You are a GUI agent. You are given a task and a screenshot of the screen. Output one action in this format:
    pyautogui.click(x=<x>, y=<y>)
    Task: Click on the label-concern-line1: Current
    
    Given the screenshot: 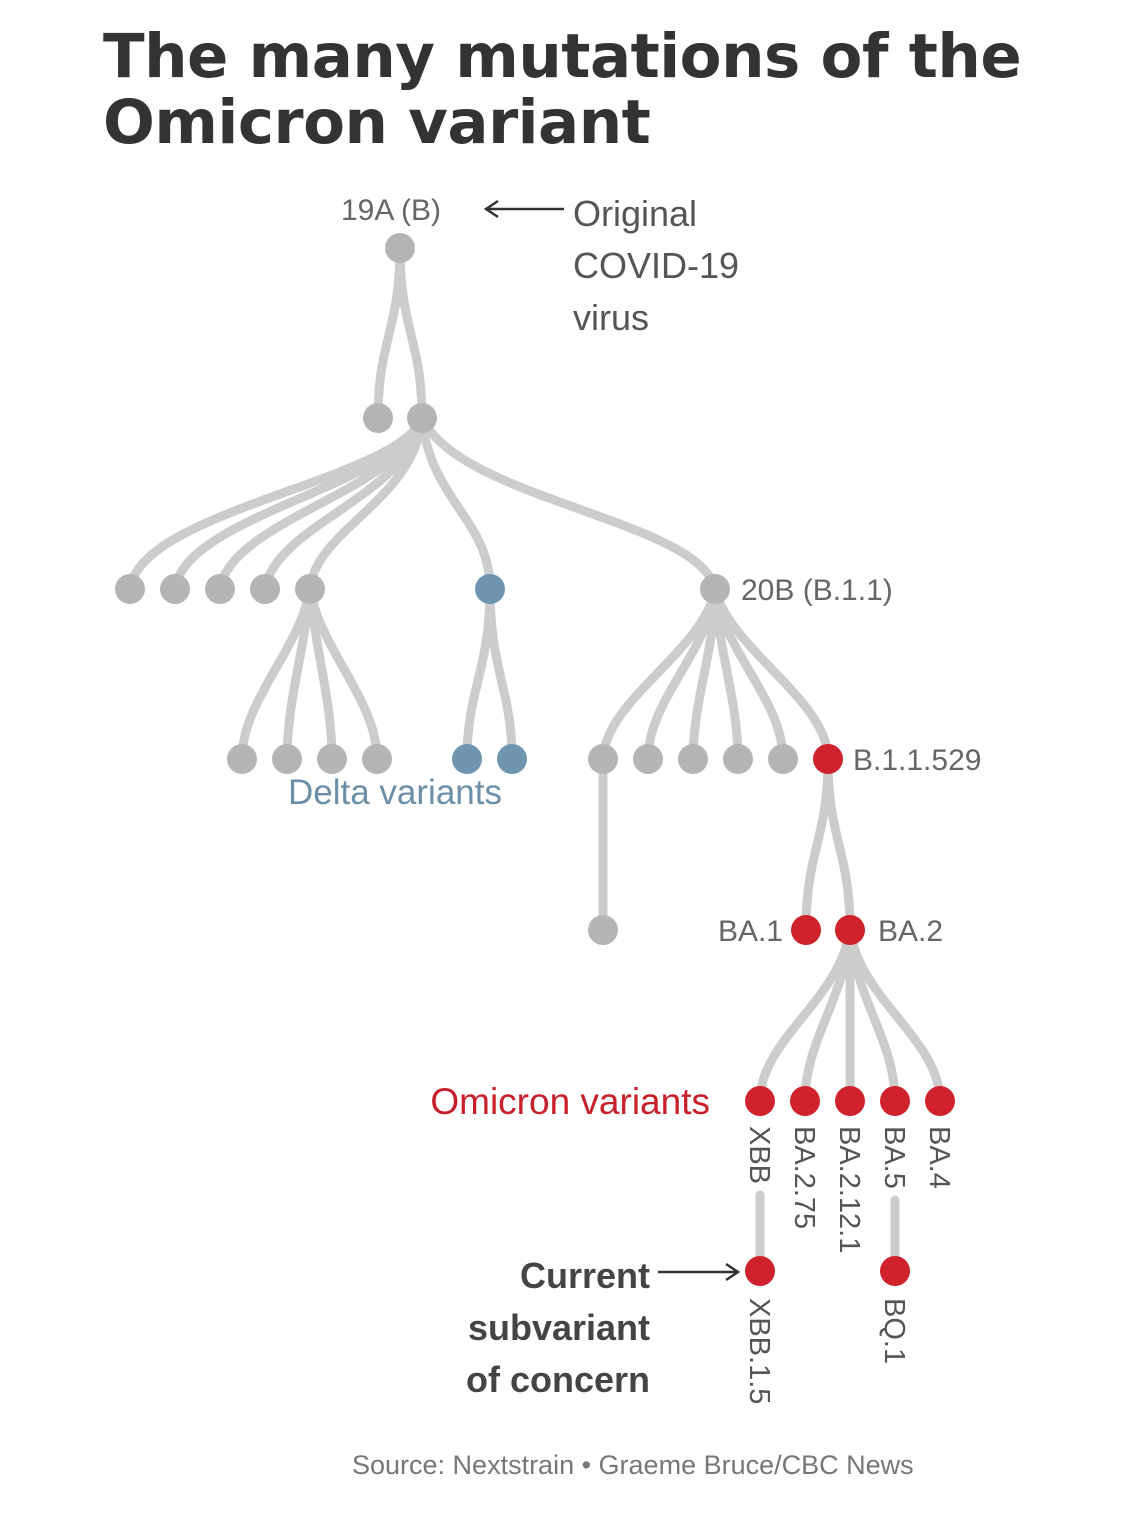 What is the action you would take?
    pyautogui.click(x=585, y=1275)
    